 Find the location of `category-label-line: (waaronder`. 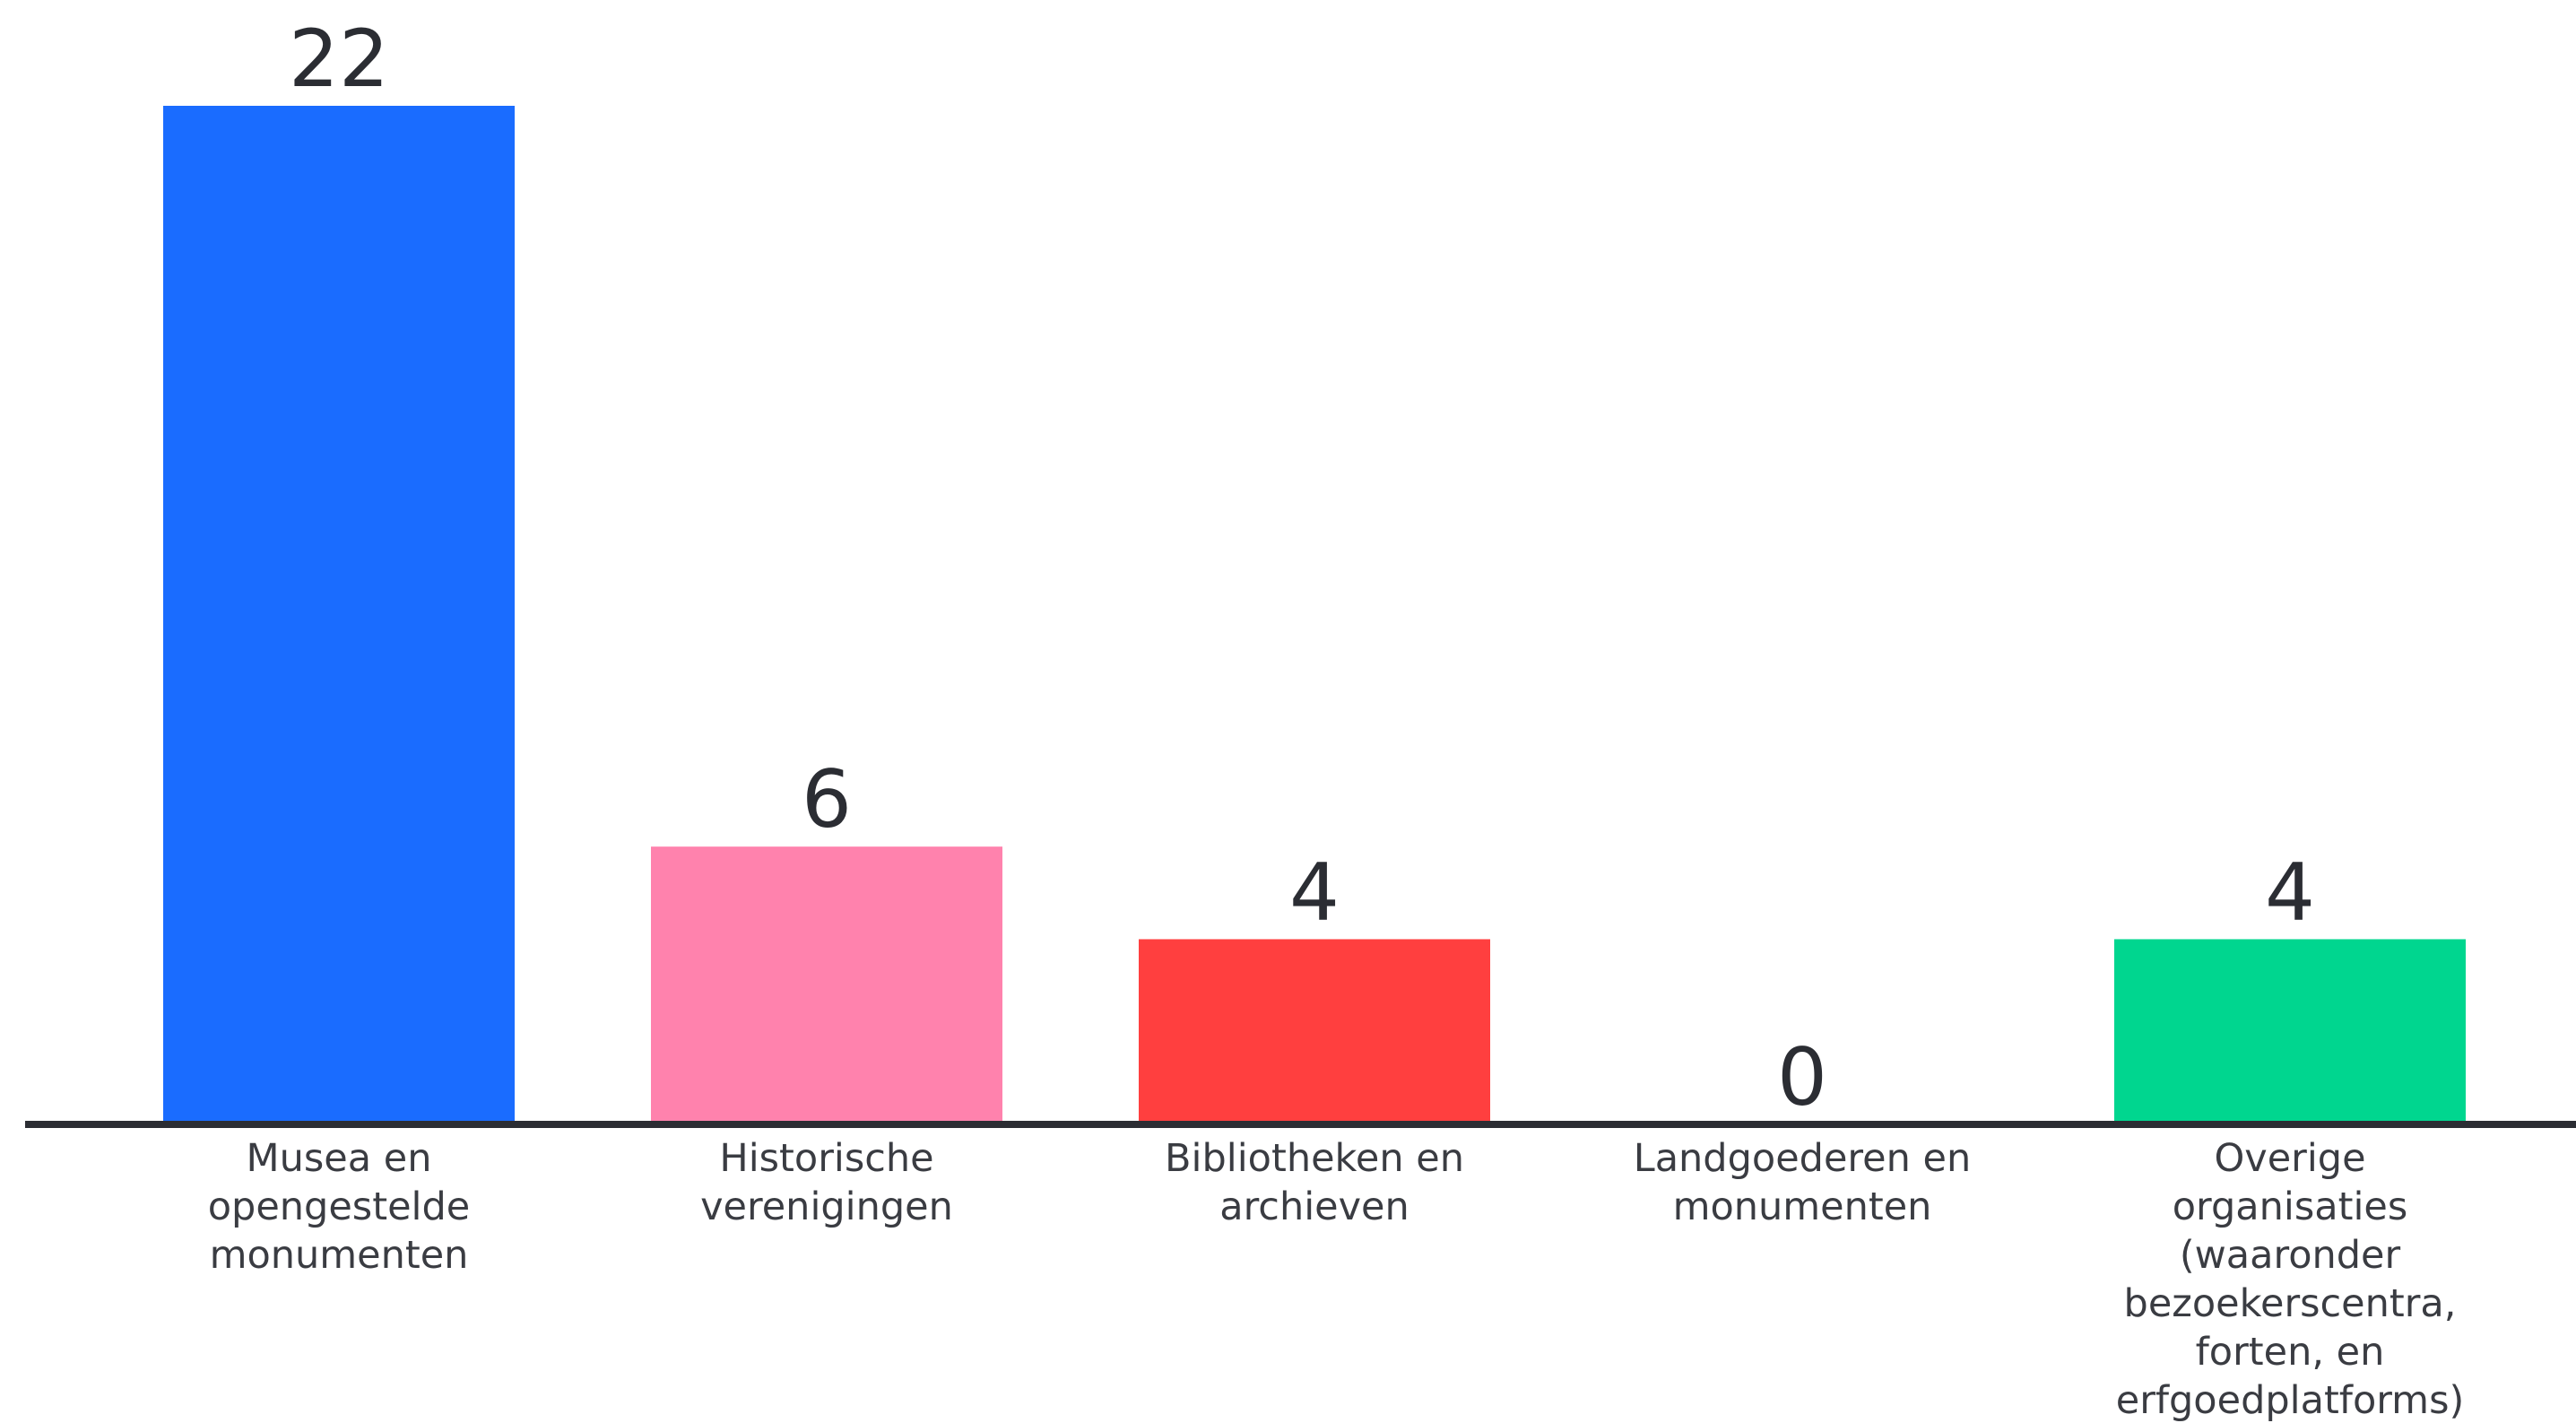

category-label-line: (waaronder is located at coordinates (2290, 1255).